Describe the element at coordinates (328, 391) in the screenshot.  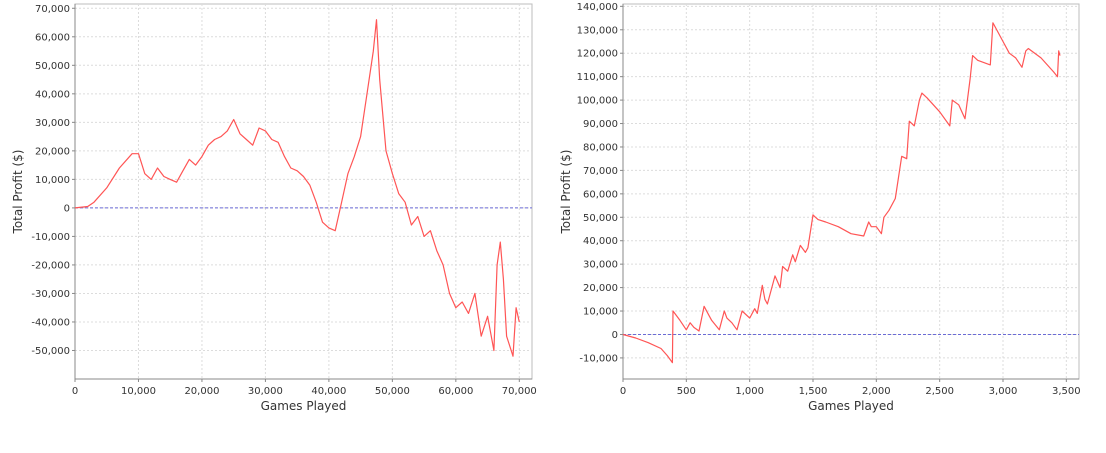
I see `x-tick-label: 40,000` at that location.